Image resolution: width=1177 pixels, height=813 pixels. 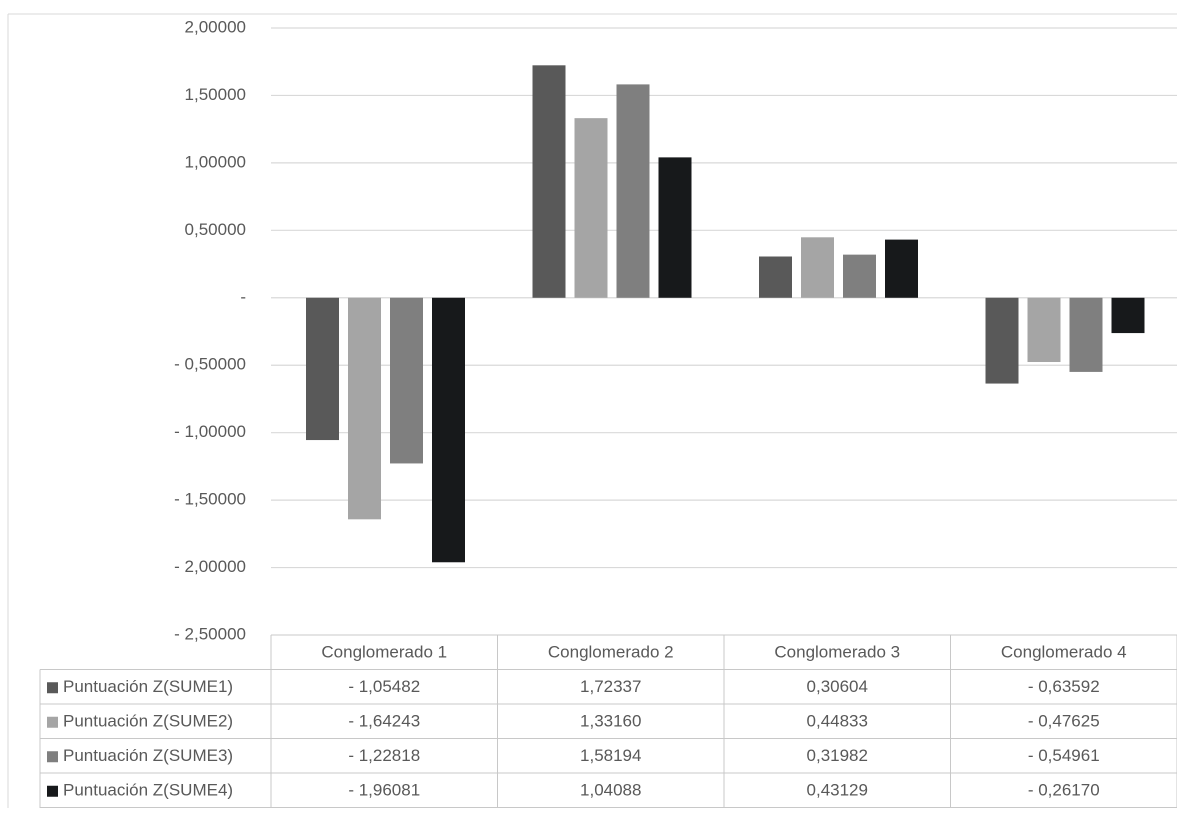 What do you see at coordinates (243, 296) in the screenshot?
I see `y-tick-label: -` at bounding box center [243, 296].